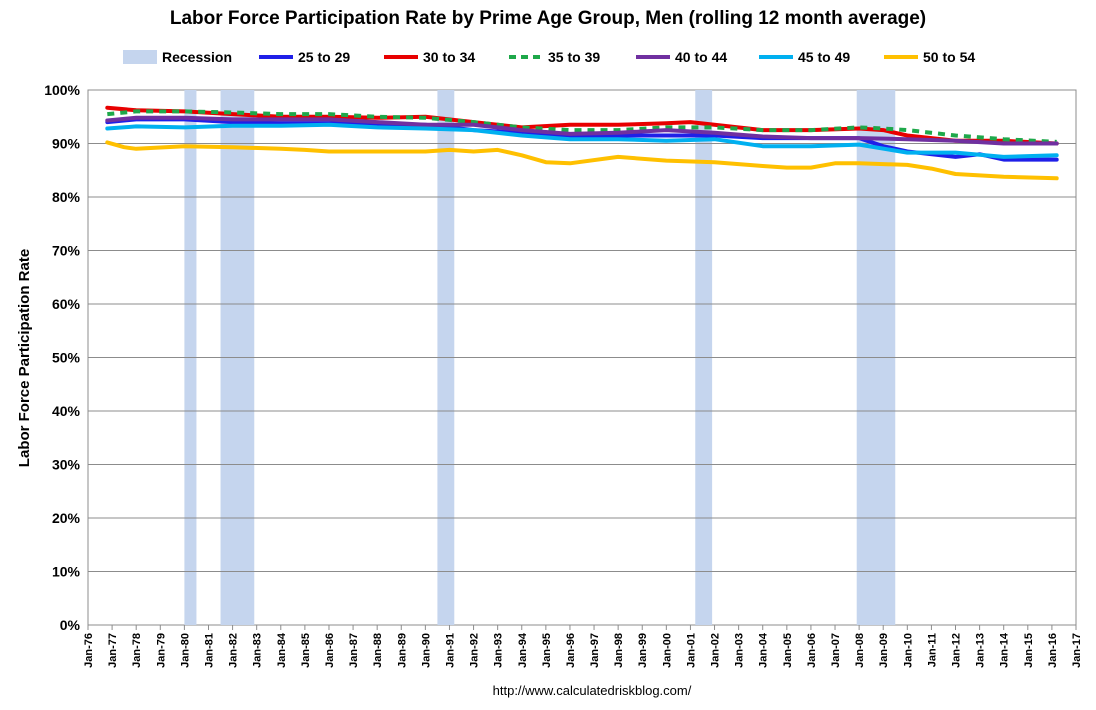 The height and width of the screenshot is (710, 1096). Describe the element at coordinates (24, 358) in the screenshot. I see `y-axis-label: Labor Force Participation Rate` at that location.